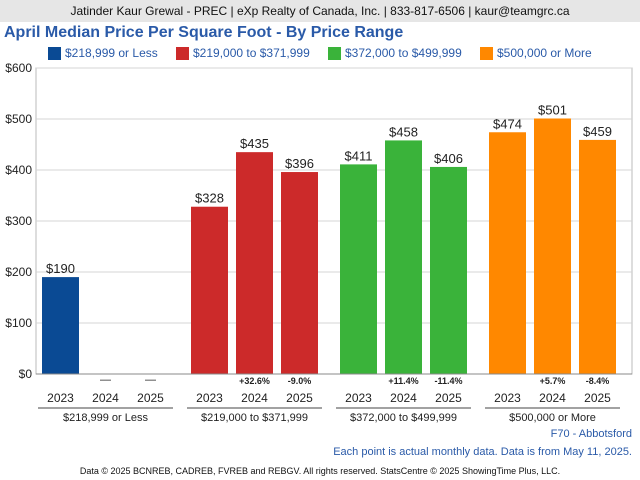 The width and height of the screenshot is (640, 480). Describe the element at coordinates (359, 155) in the screenshot. I see `bar-value-label: $411` at that location.